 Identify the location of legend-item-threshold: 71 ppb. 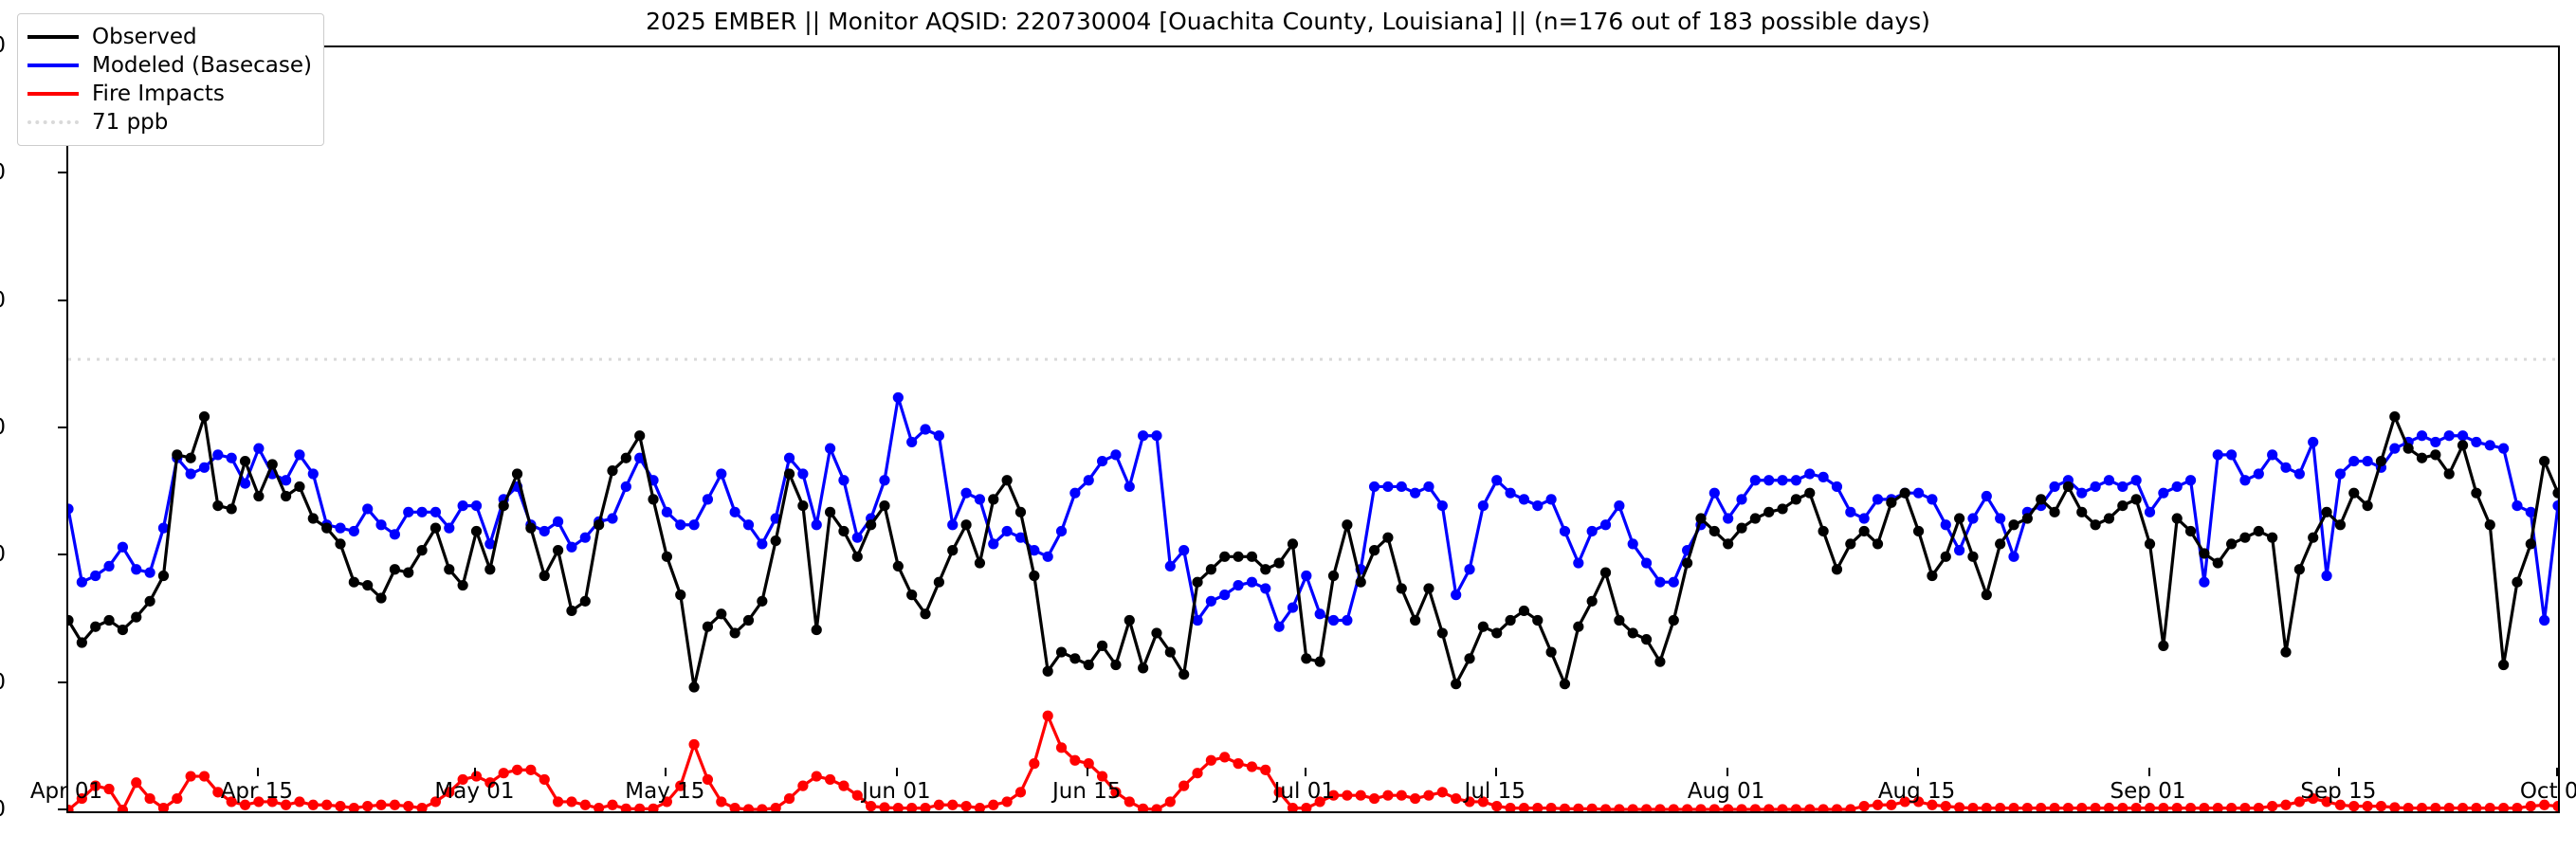
(169, 122).